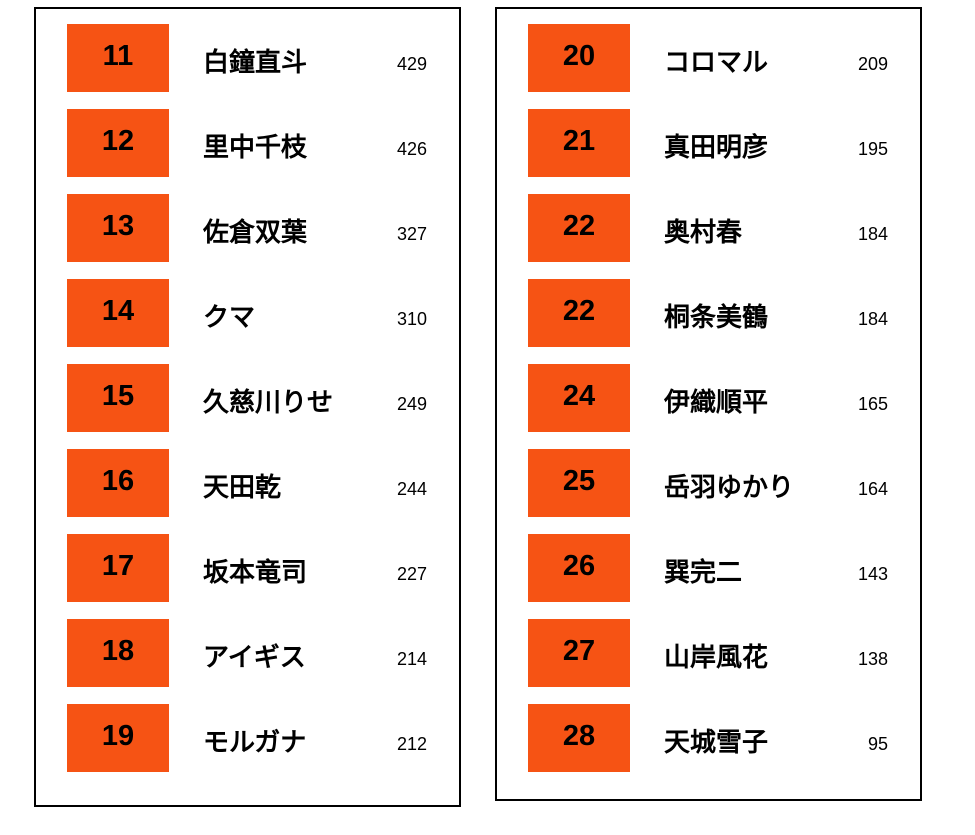 The height and width of the screenshot is (835, 975). Describe the element at coordinates (411, 234) in the screenshot. I see `vote-count: 327` at that location.